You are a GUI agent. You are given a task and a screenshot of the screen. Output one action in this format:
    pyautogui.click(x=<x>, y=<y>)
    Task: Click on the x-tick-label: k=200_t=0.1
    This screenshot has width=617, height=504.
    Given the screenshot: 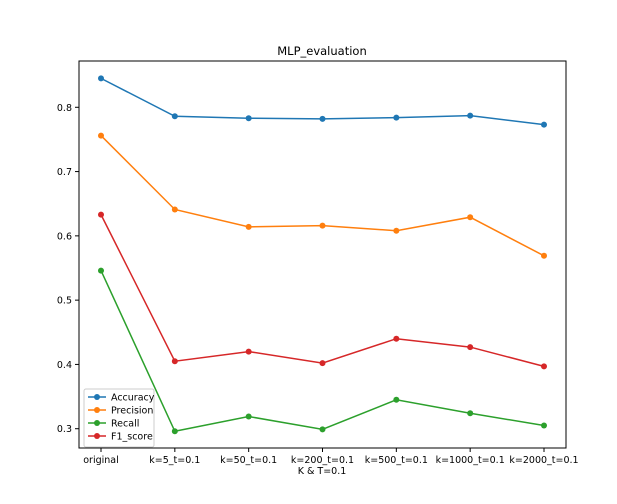 What is the action you would take?
    pyautogui.click(x=322, y=460)
    